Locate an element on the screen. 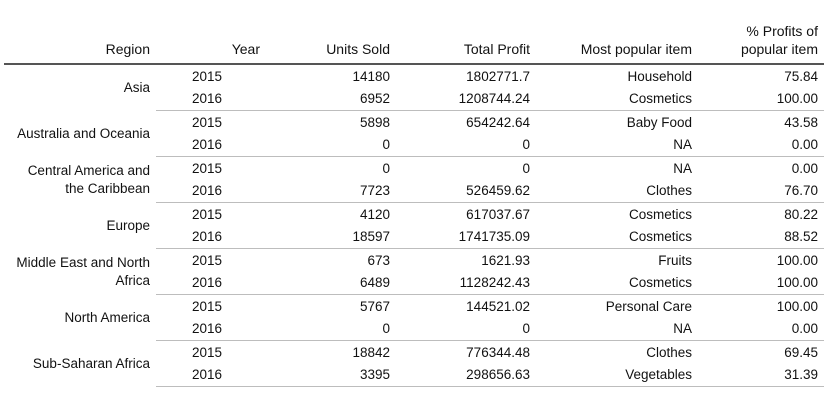 The width and height of the screenshot is (828, 402). header-percent-profits: % Profits of popular item is located at coordinates (761, 43).